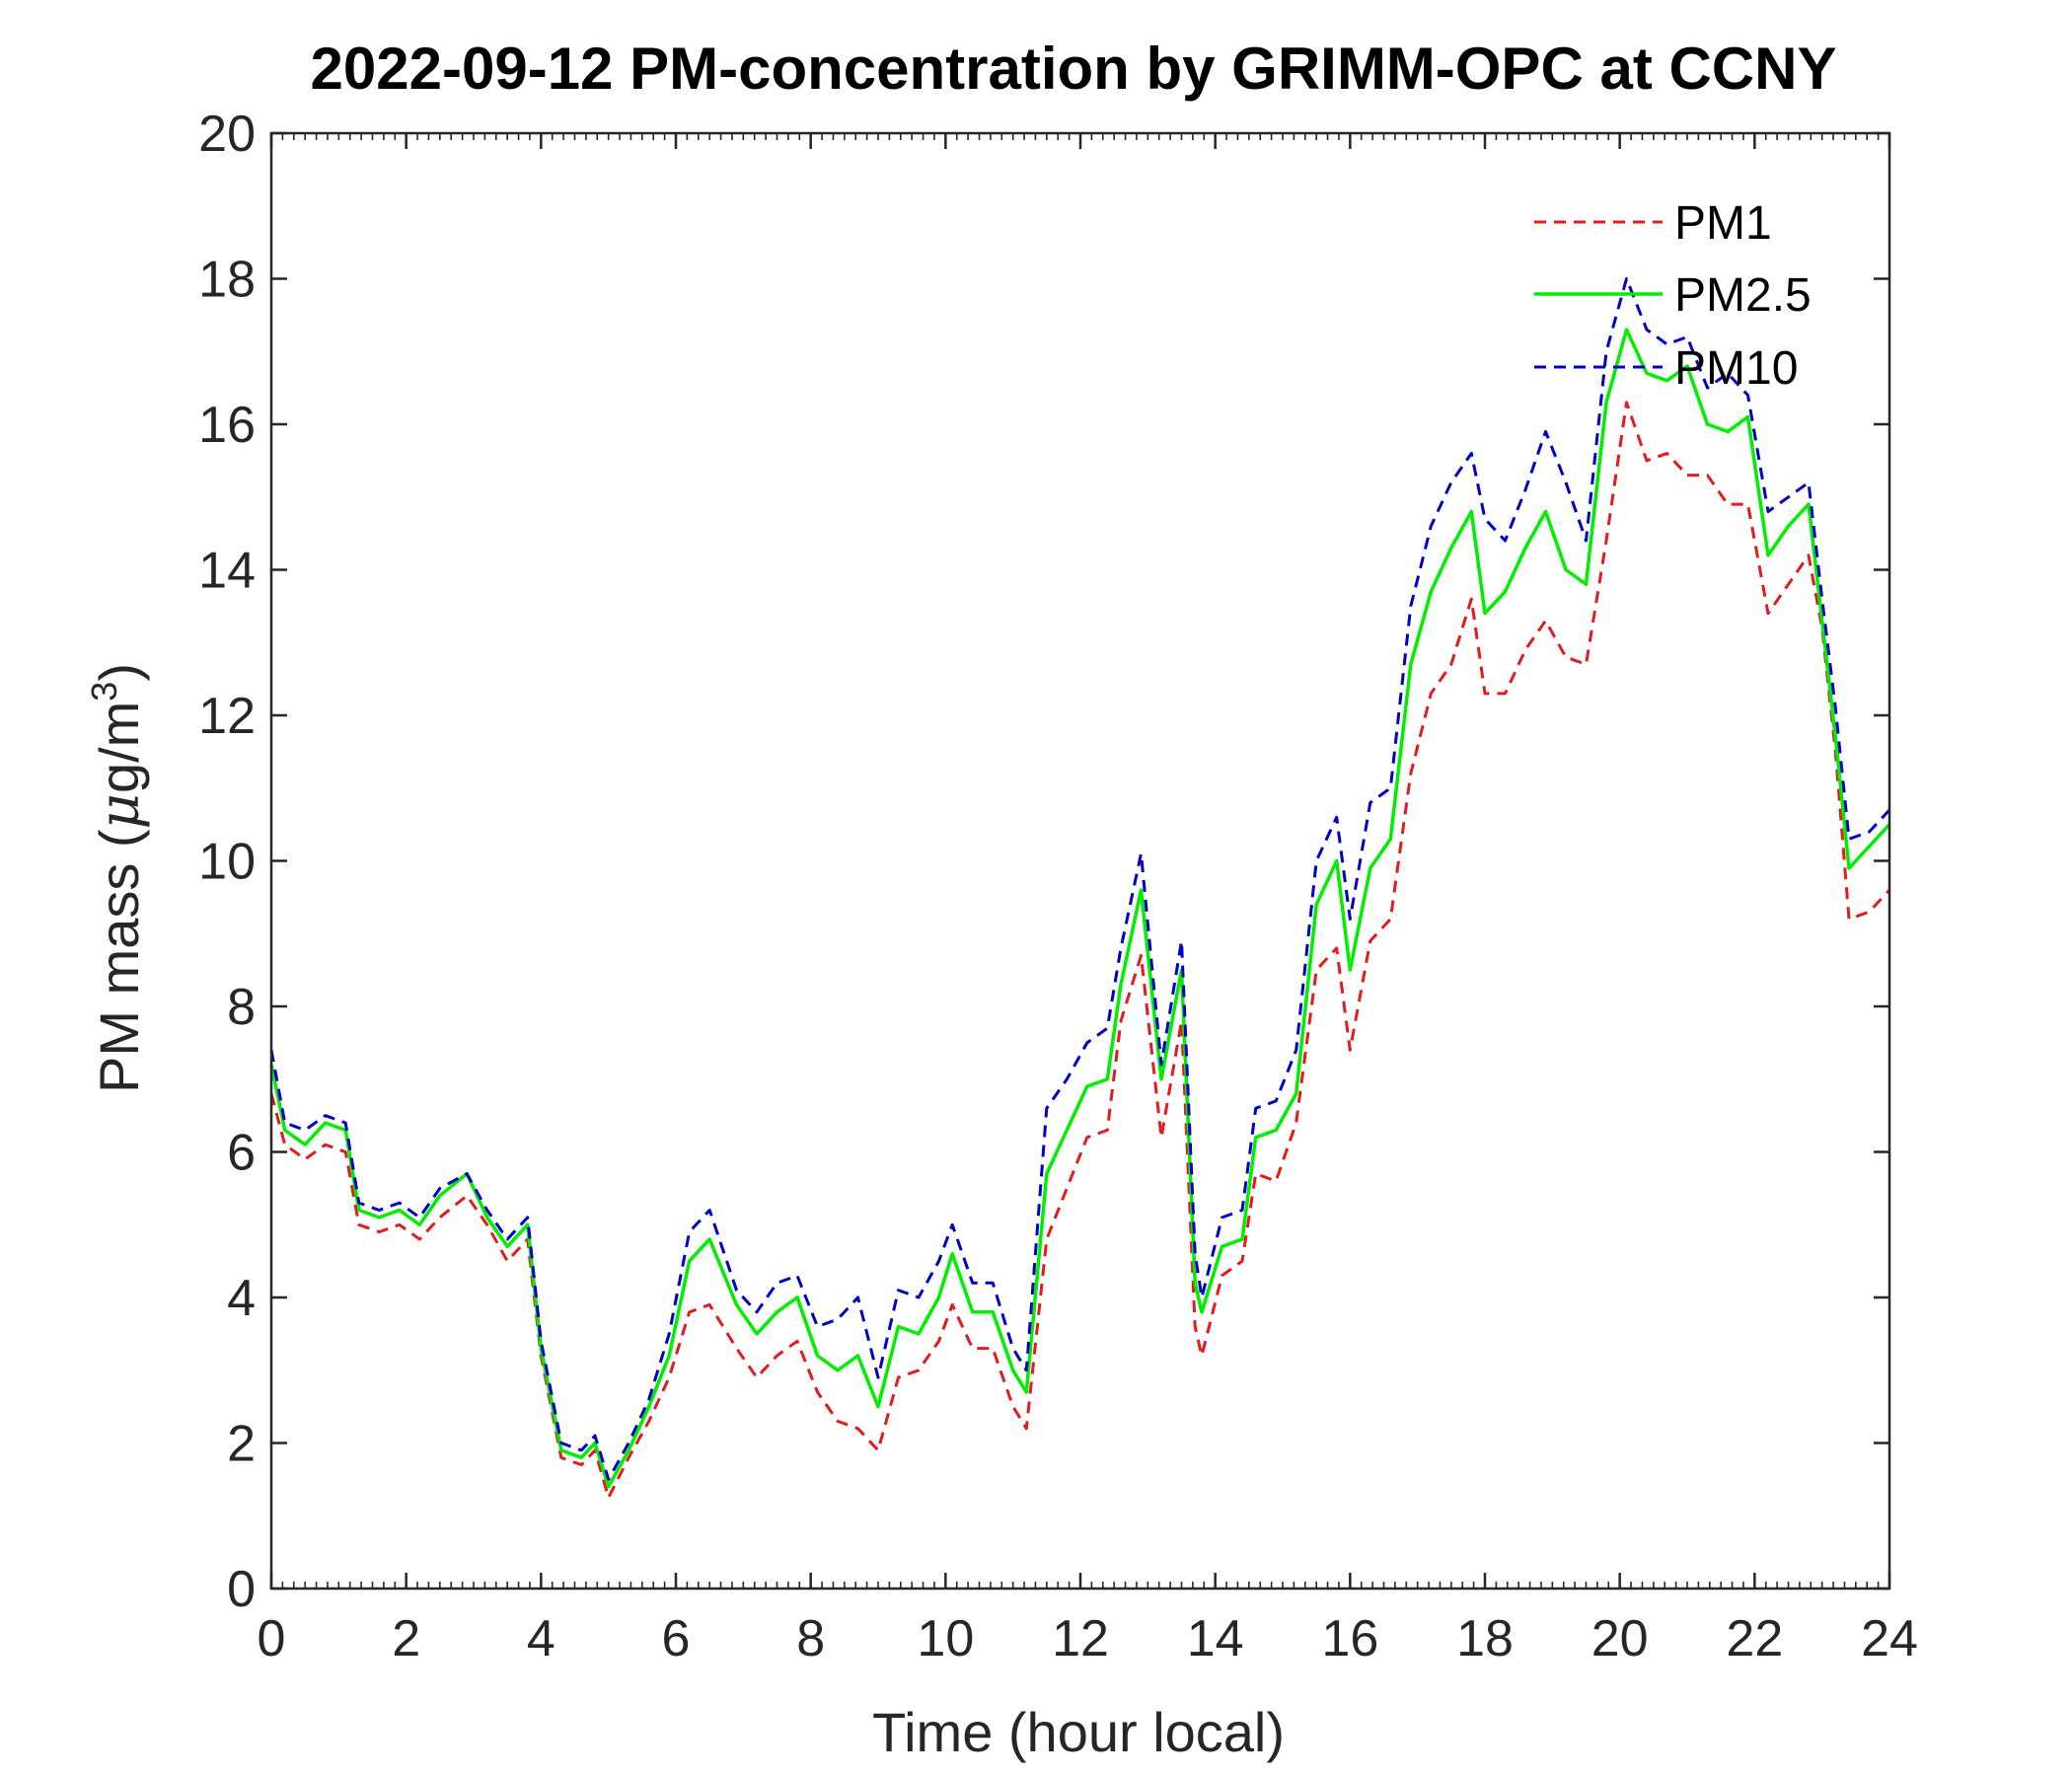 Image resolution: width=2072 pixels, height=1776 pixels. I want to click on y-axis-title-sup: 3, so click(104, 692).